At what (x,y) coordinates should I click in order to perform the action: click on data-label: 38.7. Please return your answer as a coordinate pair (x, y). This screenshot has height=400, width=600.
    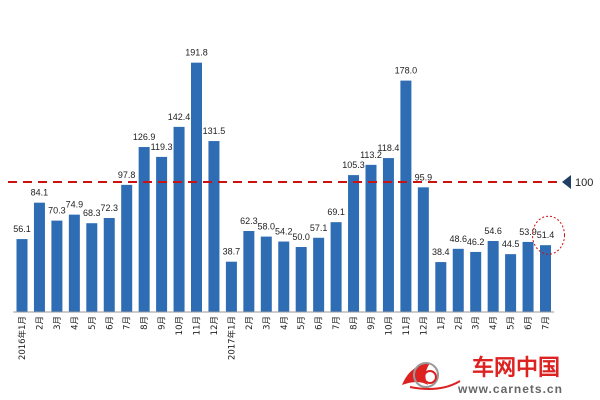
    Looking at the image, I should click on (232, 252).